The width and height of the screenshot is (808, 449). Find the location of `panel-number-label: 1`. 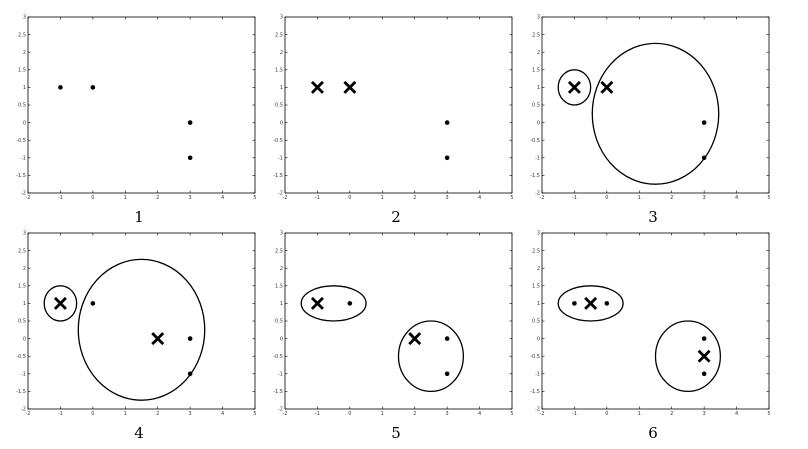

panel-number-label: 1 is located at coordinates (139, 217).